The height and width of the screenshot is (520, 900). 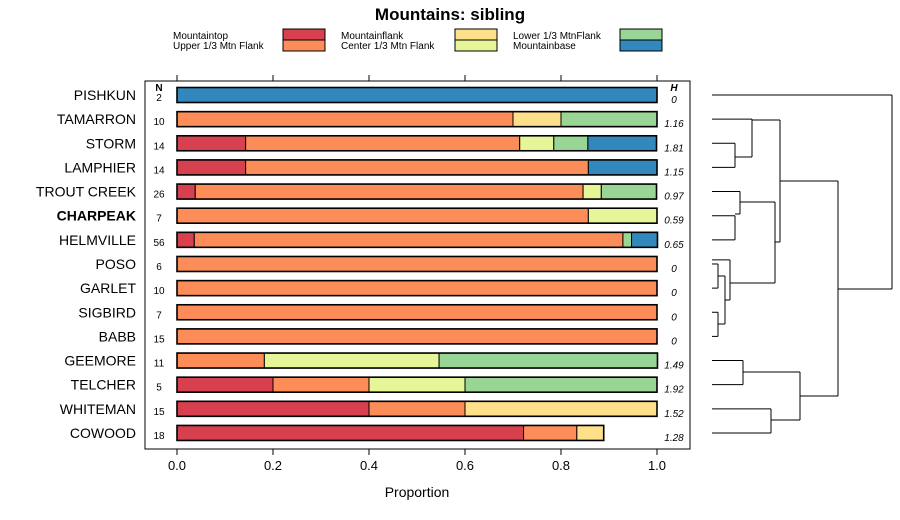 What do you see at coordinates (111, 143) in the screenshot?
I see `category-label: STORM` at bounding box center [111, 143].